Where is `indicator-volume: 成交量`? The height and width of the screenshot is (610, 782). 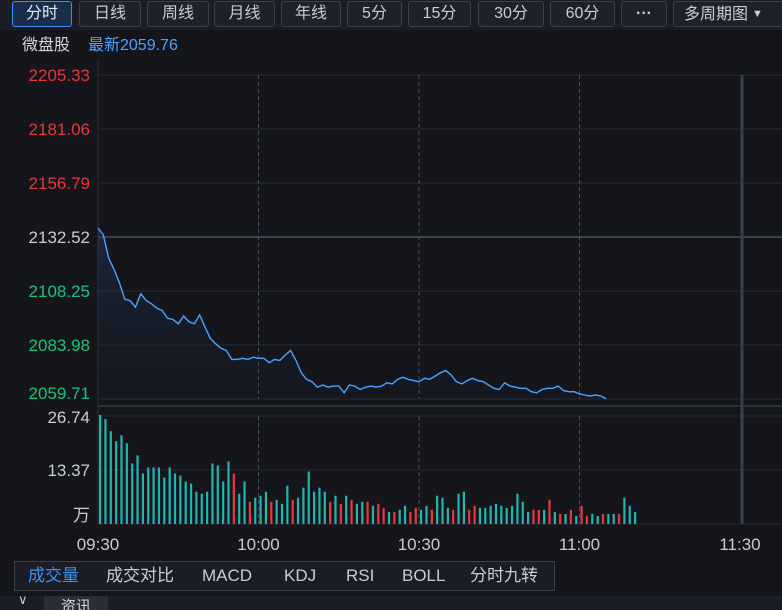
indicator-volume: 成交量 is located at coordinates (53, 575).